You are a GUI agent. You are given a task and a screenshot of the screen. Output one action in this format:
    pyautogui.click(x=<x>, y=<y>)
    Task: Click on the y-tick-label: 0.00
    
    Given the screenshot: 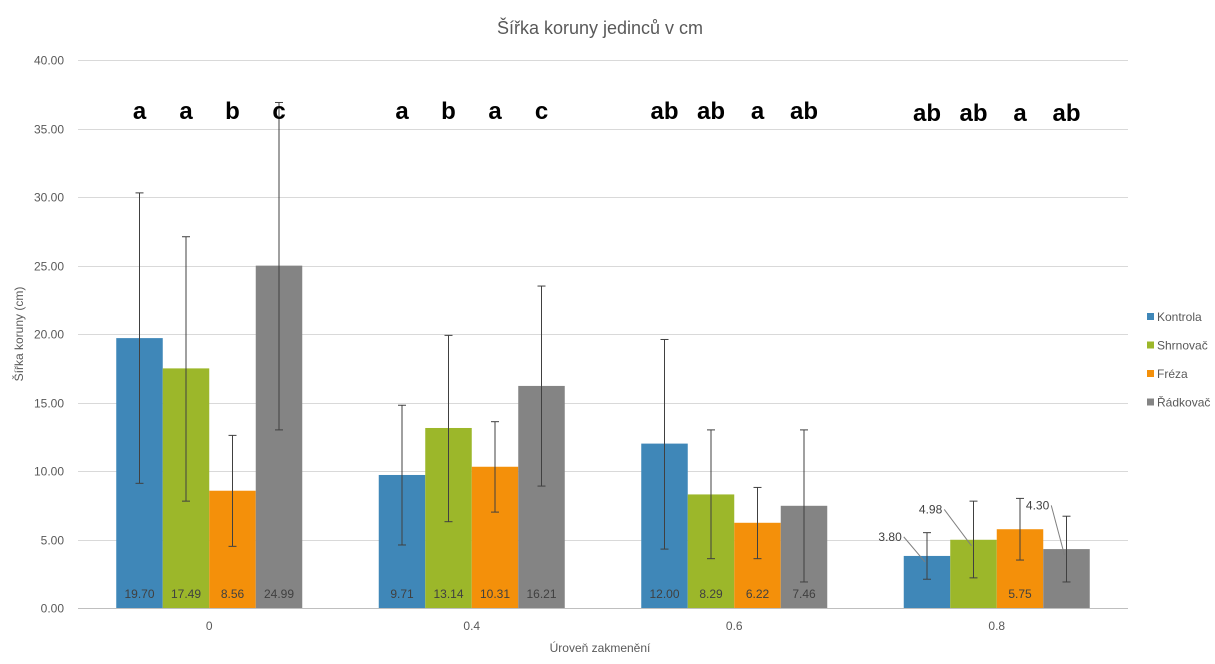 What is the action you would take?
    pyautogui.click(x=53, y=609)
    